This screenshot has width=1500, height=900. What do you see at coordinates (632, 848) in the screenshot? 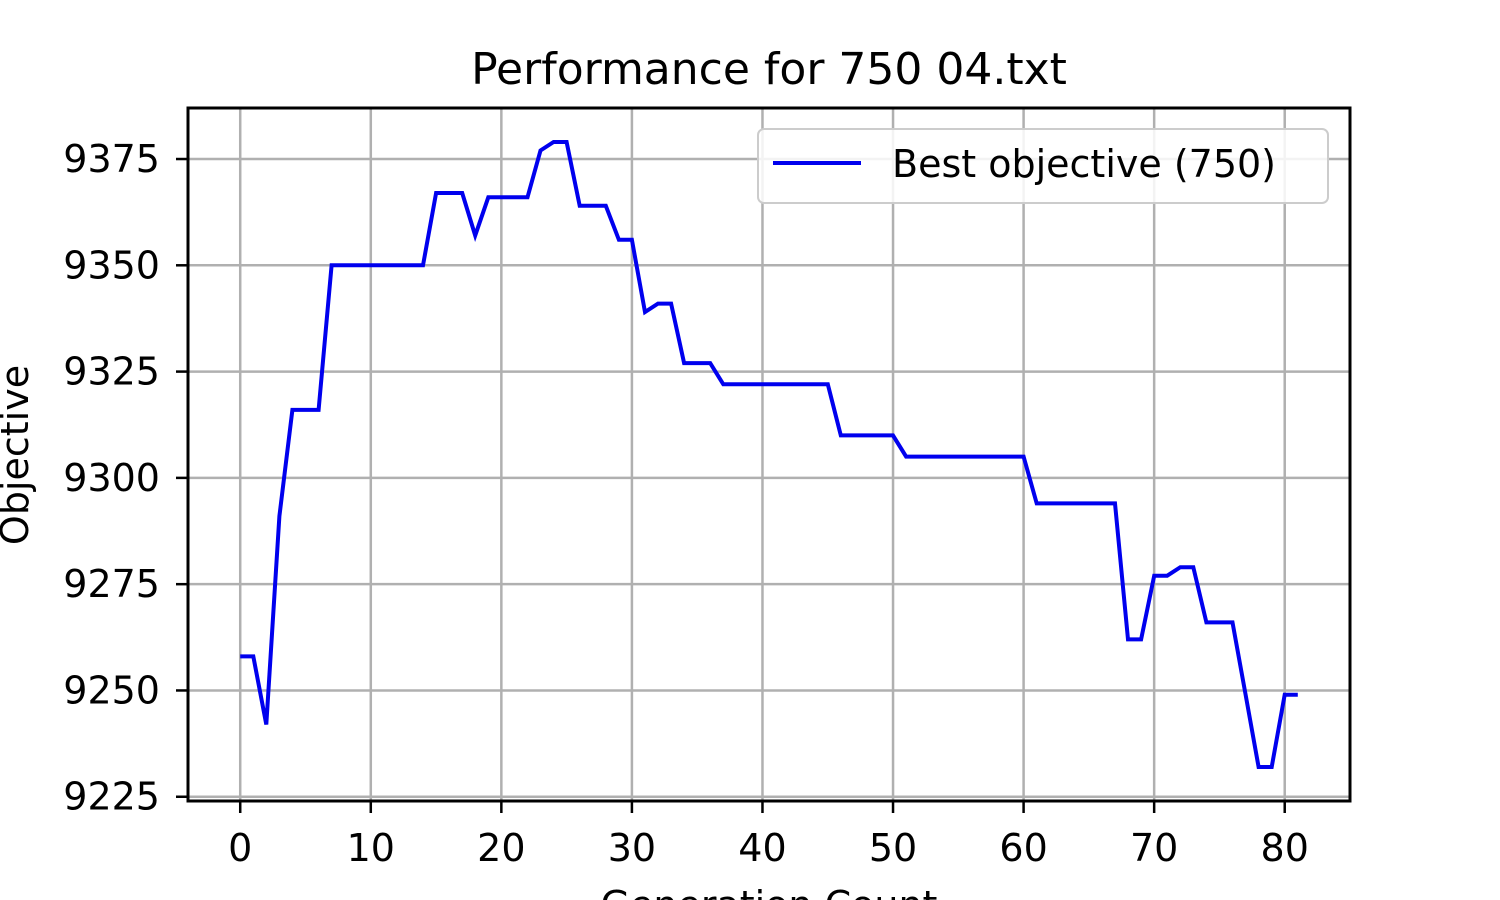
I see `x-tick-label: 30` at bounding box center [632, 848].